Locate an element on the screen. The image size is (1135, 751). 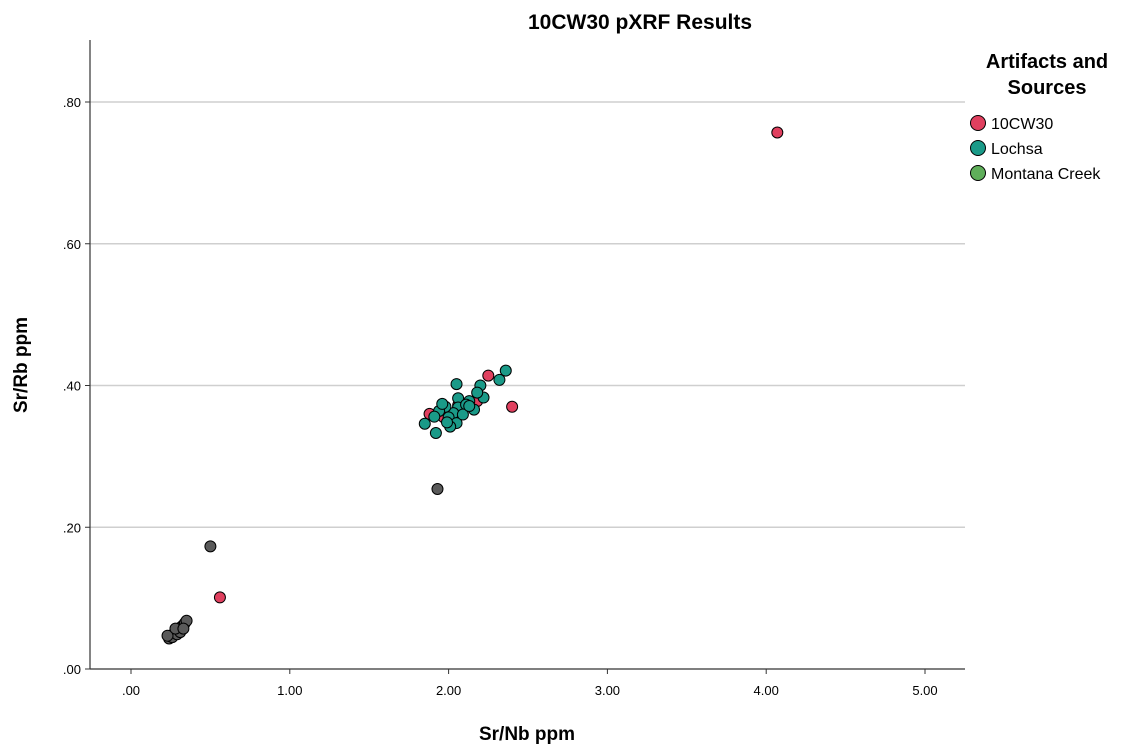
x-tick-label: 3.00 is located at coordinates (607, 690).